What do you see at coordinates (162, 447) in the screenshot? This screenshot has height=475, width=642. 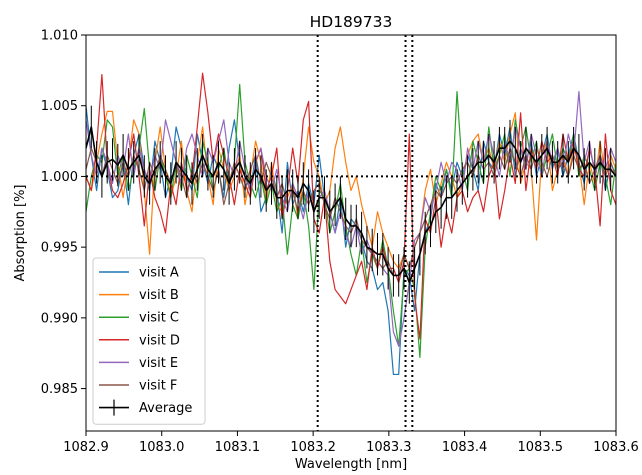 I see `x-tick-label: 1083.0` at bounding box center [162, 447].